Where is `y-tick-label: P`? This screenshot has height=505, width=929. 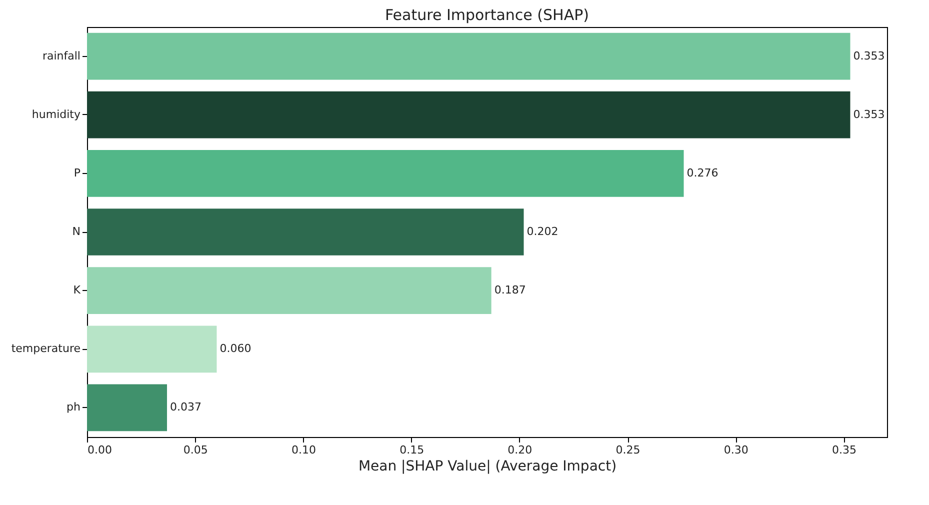 y-tick-label: P is located at coordinates (77, 173).